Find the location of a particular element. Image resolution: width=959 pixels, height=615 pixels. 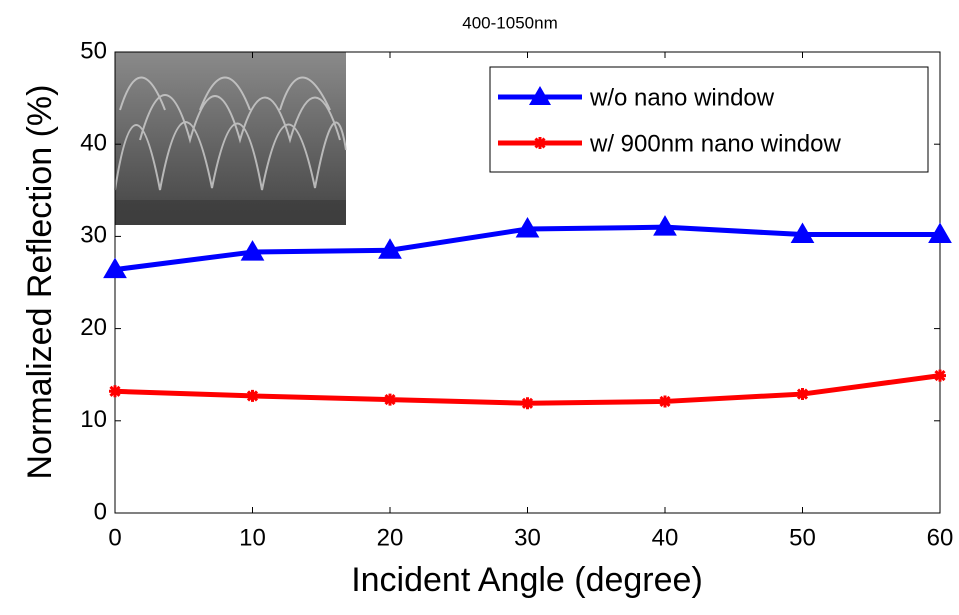

y-tick-label: 30 is located at coordinates (93, 235).